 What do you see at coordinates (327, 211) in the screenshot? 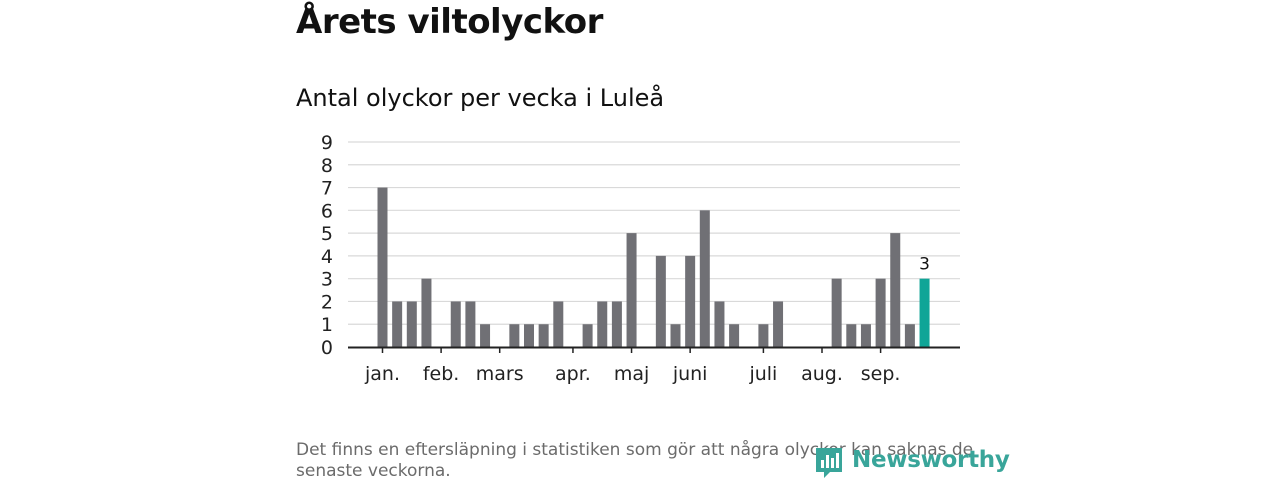
I see `y-tick-label: 6` at bounding box center [327, 211].